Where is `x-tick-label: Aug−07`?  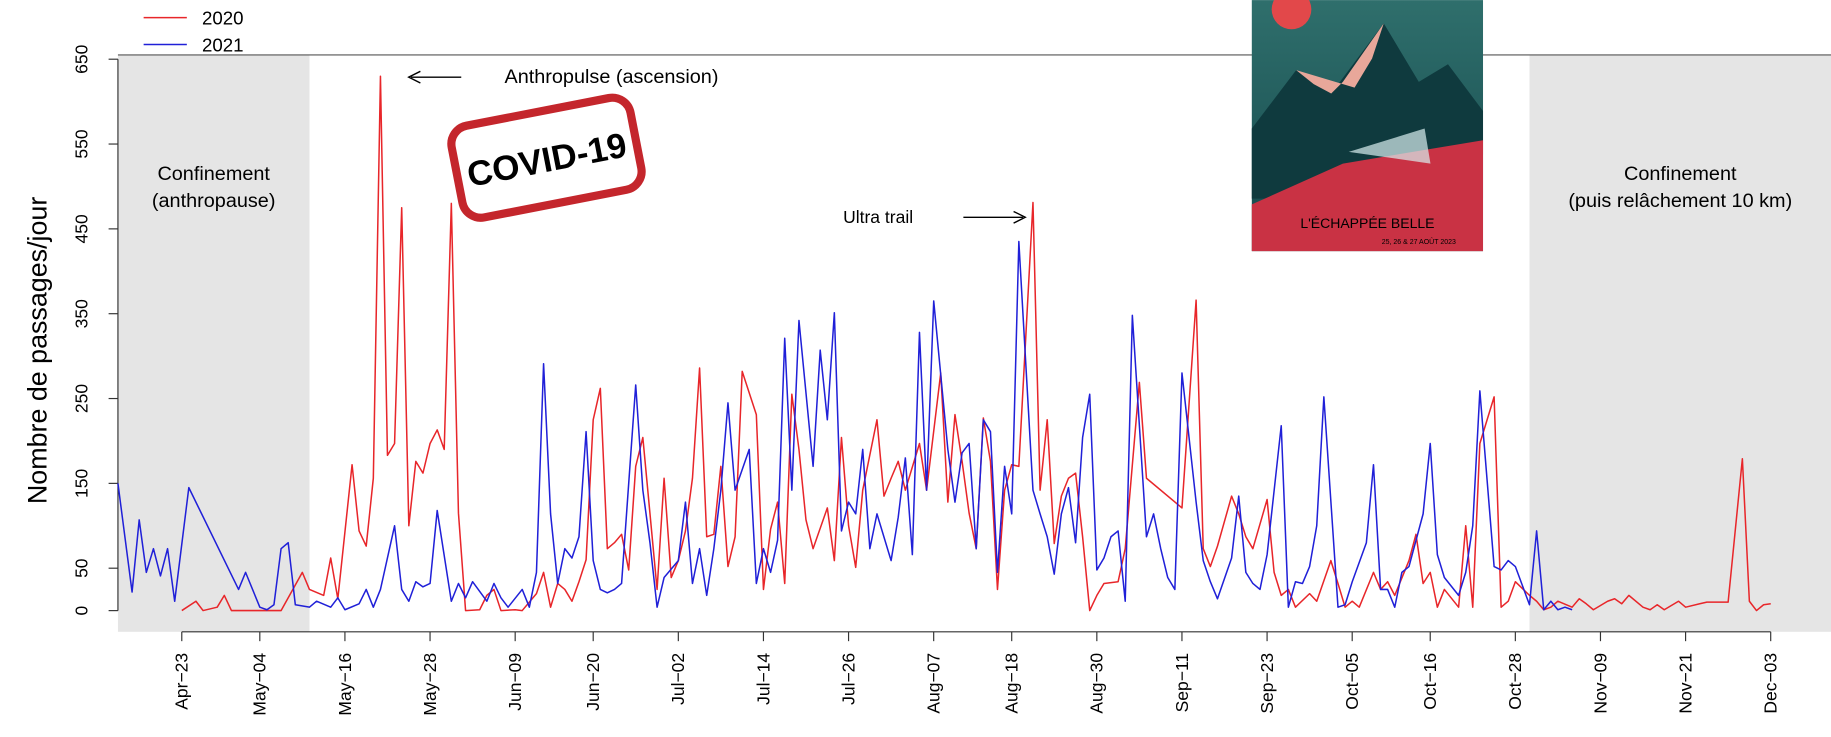 x-tick-label: Aug−07 is located at coordinates (934, 683).